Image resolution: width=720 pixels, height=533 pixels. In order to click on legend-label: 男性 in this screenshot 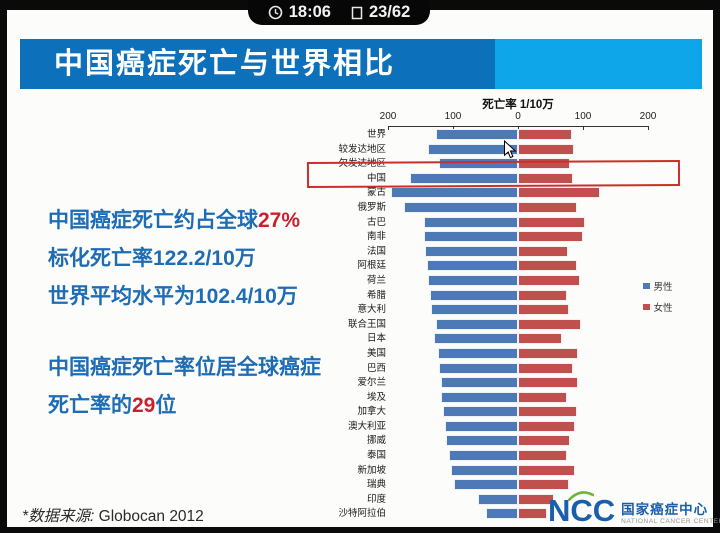, I will do `click(663, 287)`.